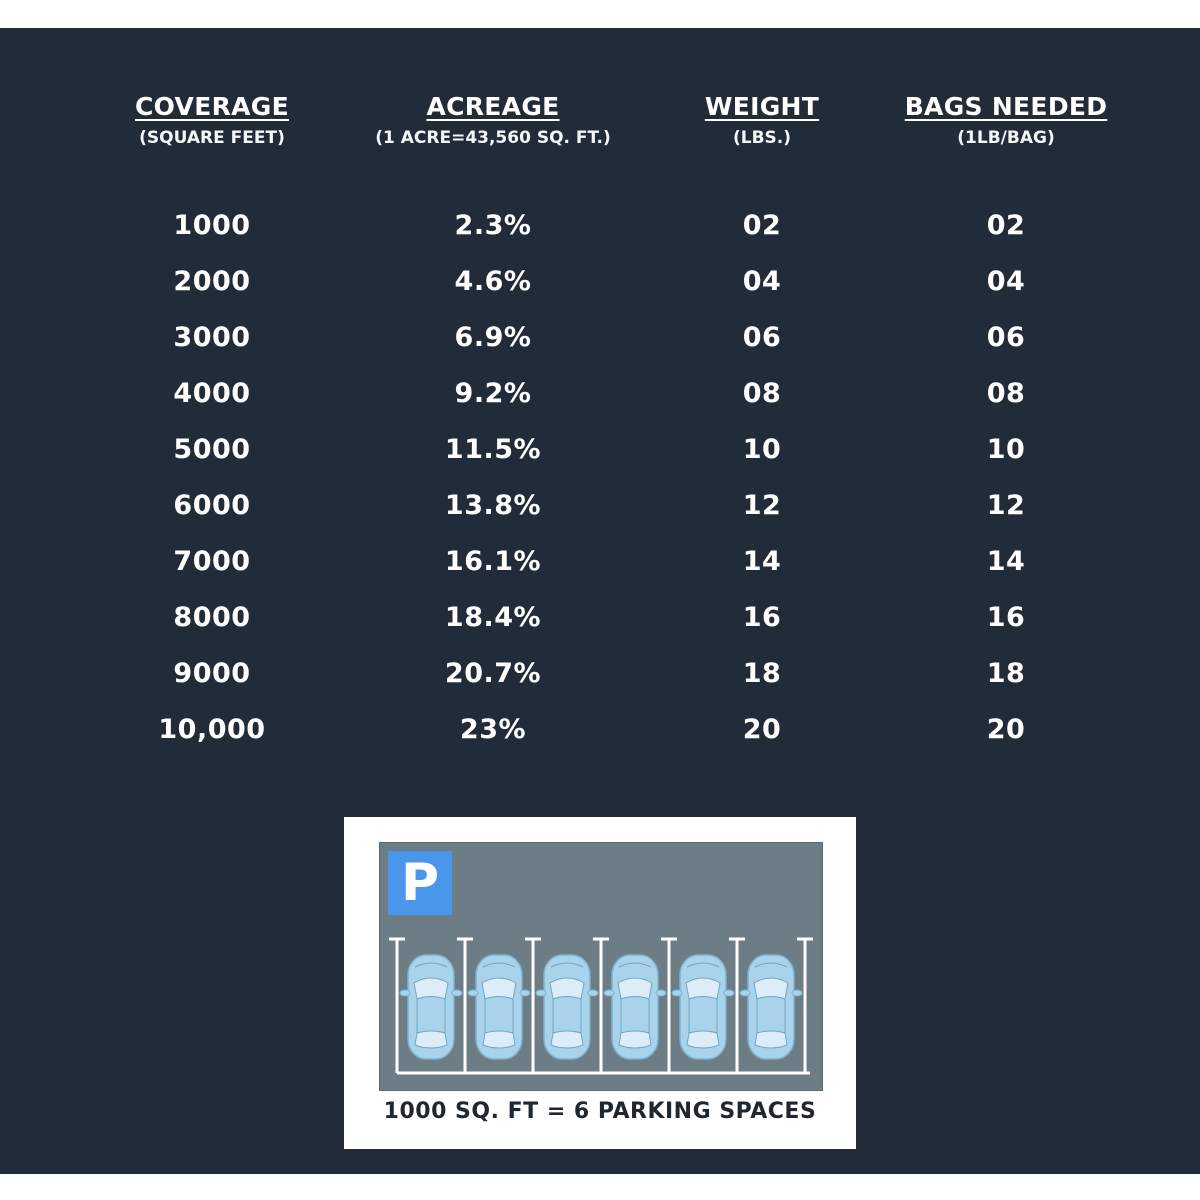  Describe the element at coordinates (493, 138) in the screenshot. I see `acreage-subheader: (1 ACRE=43,560 SQ. FT.)` at that location.